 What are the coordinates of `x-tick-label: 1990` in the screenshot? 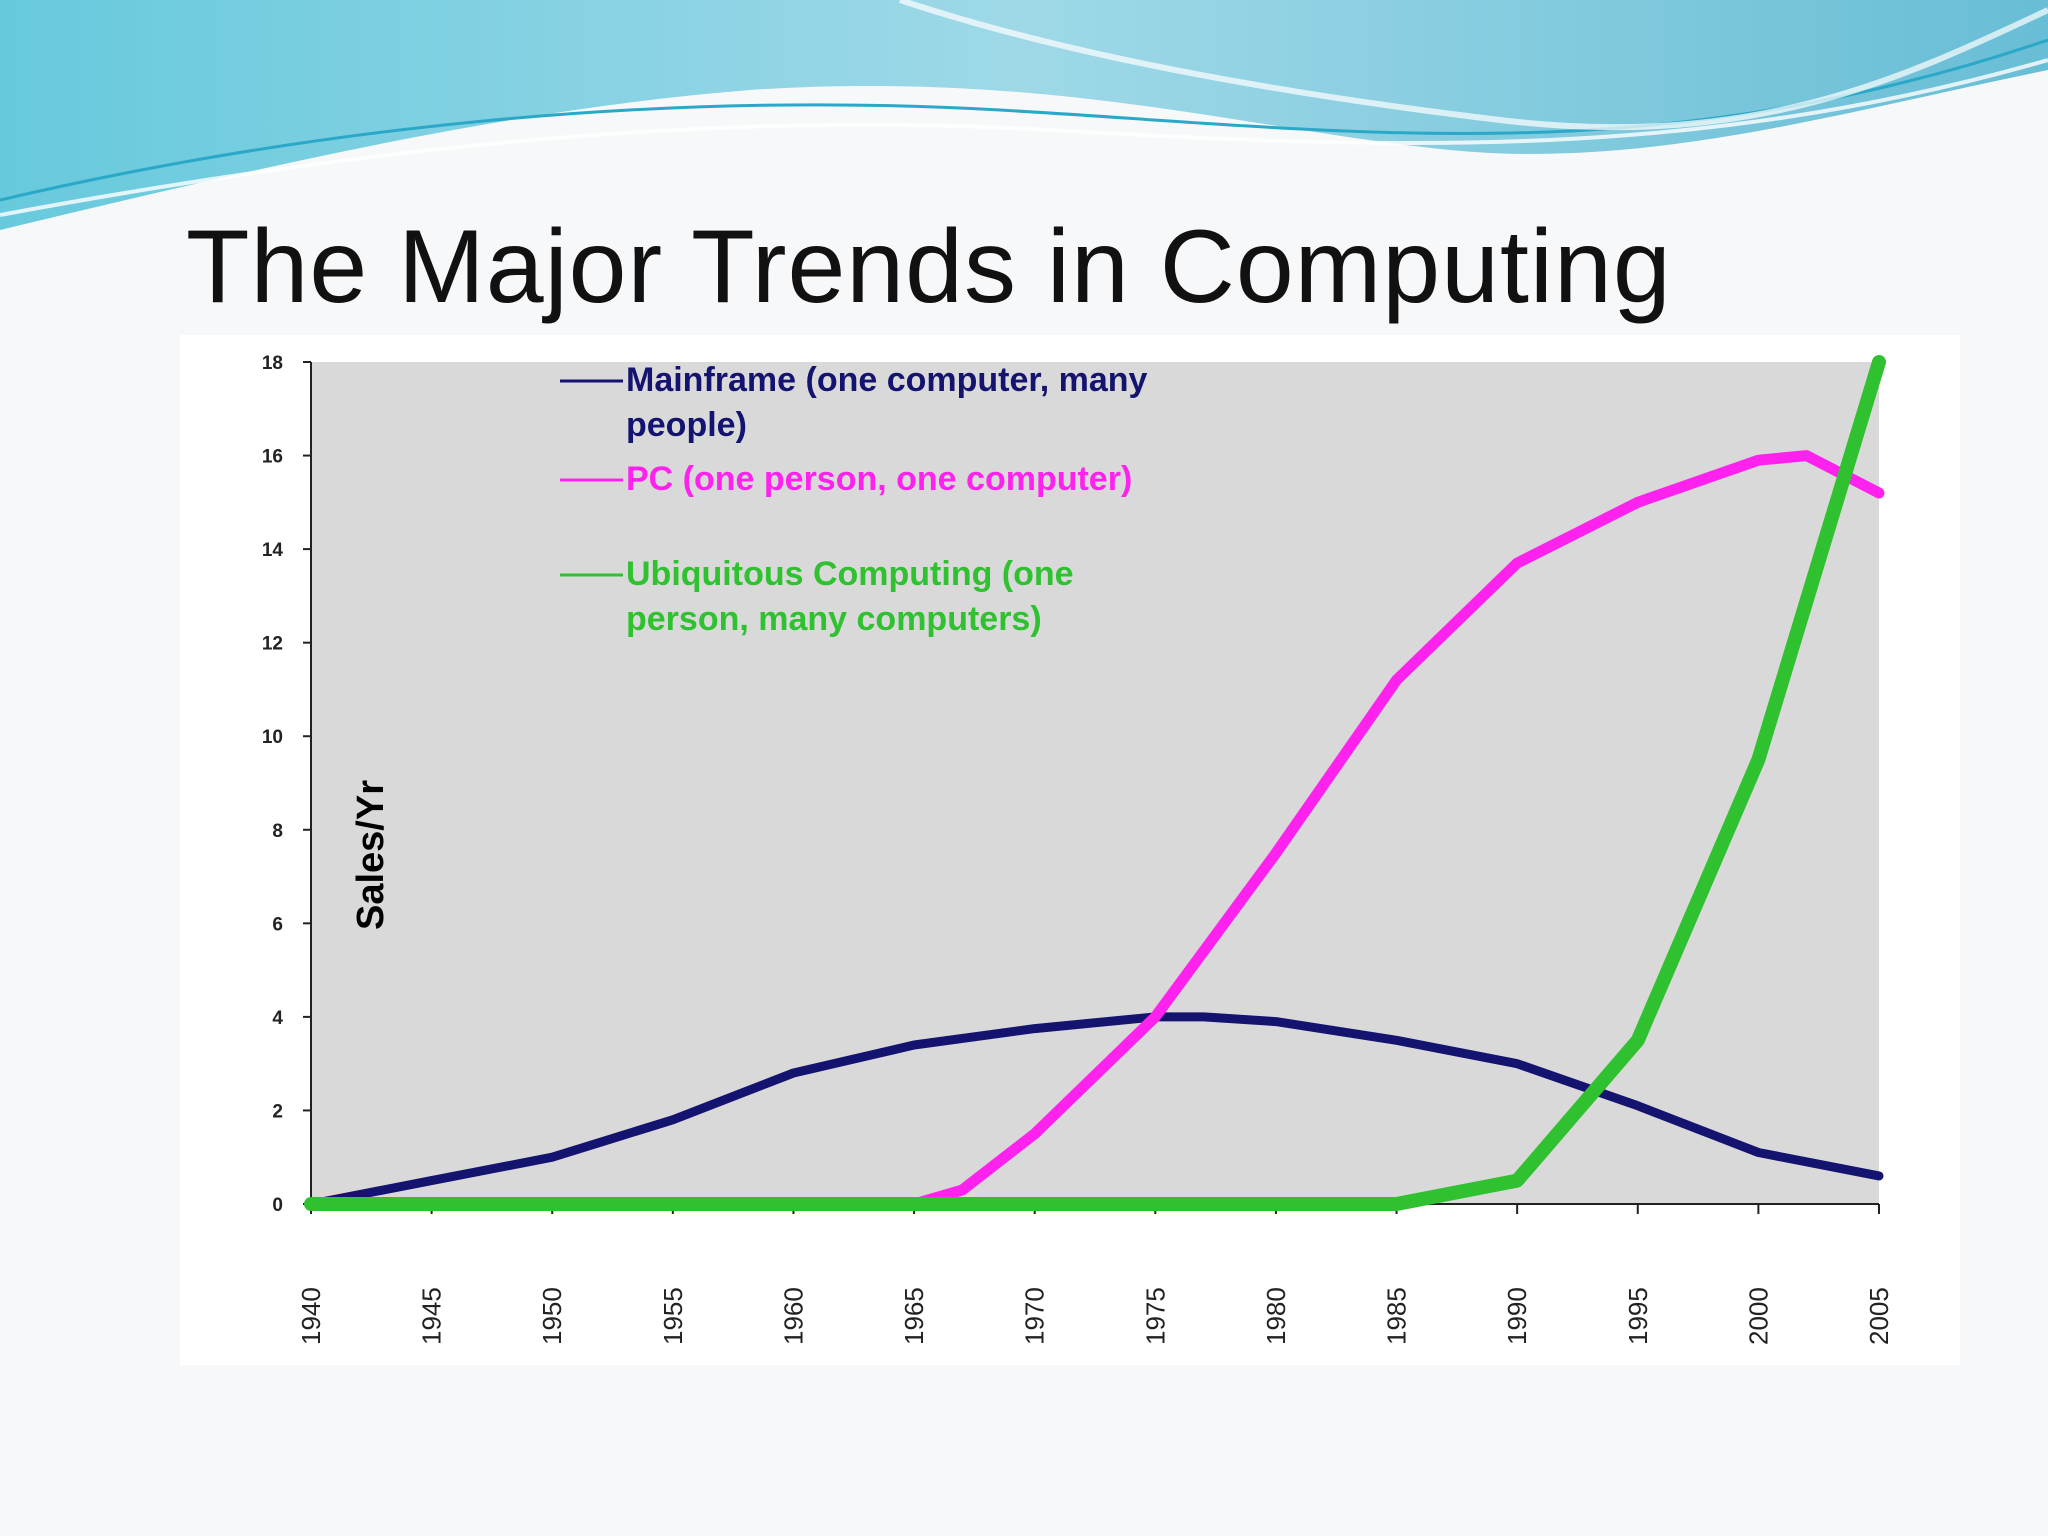 It's located at (1517, 1316).